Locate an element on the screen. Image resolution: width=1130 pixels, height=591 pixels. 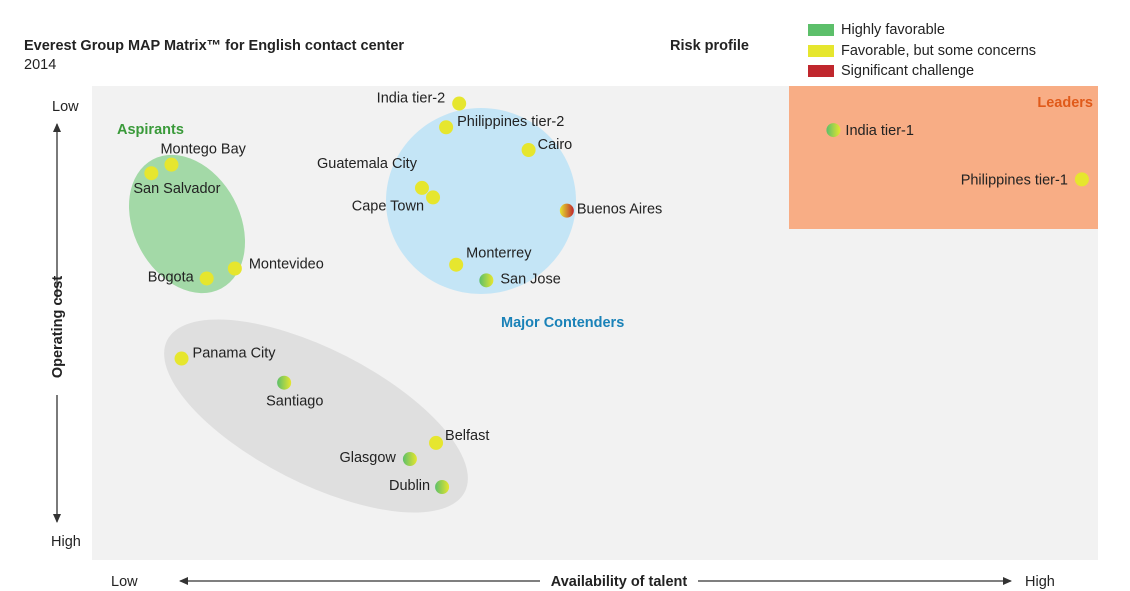
y-axis-high-label: High is located at coordinates (66, 542).